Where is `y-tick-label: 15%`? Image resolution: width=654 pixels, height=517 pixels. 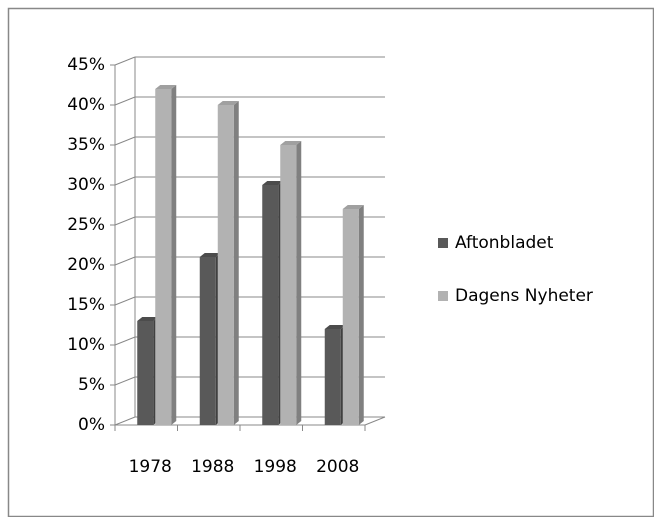
y-tick-label: 15% is located at coordinates (86, 305).